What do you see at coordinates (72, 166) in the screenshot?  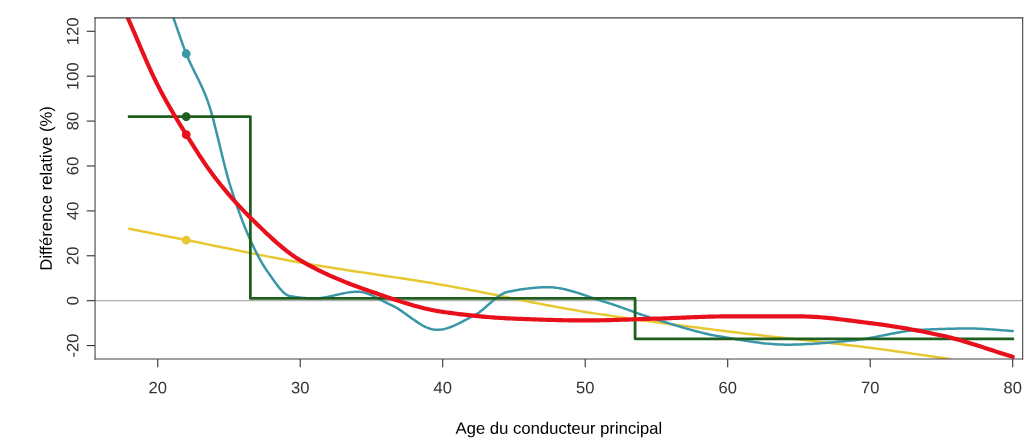 I see `y-tick-label: 60` at bounding box center [72, 166].